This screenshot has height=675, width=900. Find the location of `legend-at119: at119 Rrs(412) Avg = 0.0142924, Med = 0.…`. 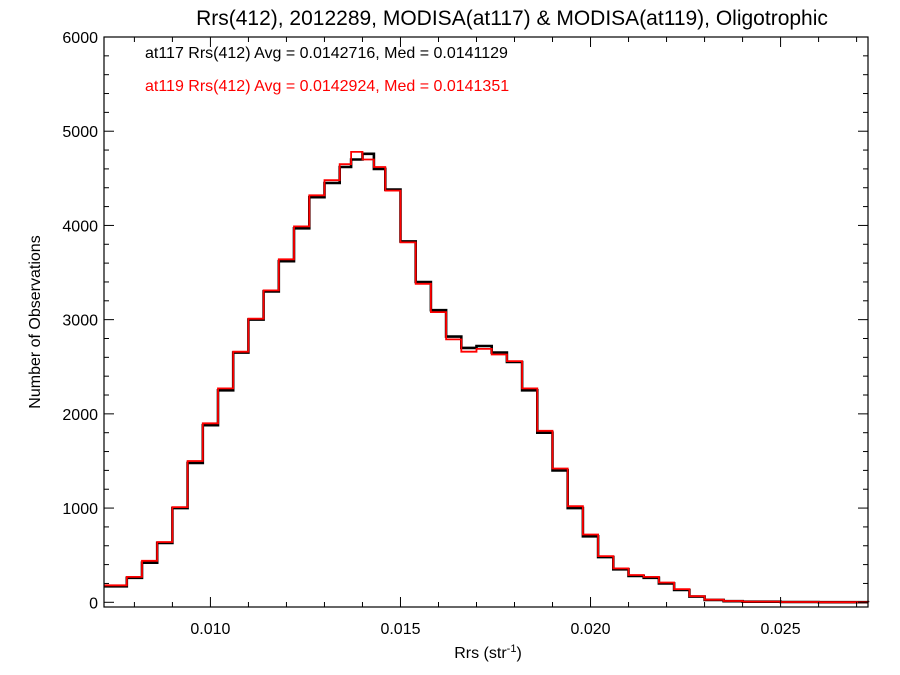

legend-at119: at119 Rrs(412) Avg = 0.0142924, Med = 0.… is located at coordinates (327, 86).